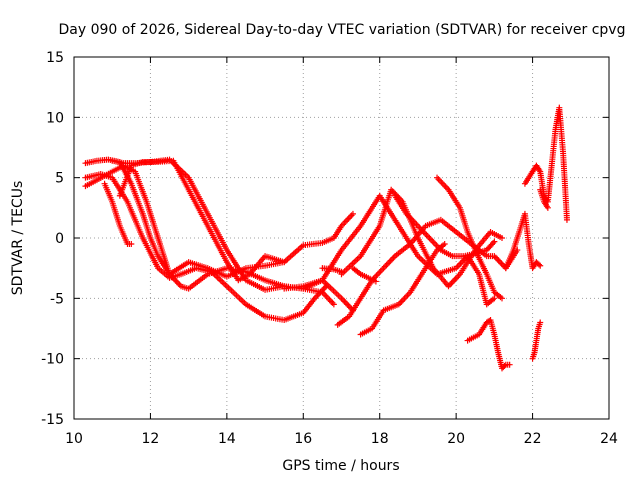 The width and height of the screenshot is (640, 480). Describe the element at coordinates (151, 439) in the screenshot. I see `x-tick-label: 12` at that location.